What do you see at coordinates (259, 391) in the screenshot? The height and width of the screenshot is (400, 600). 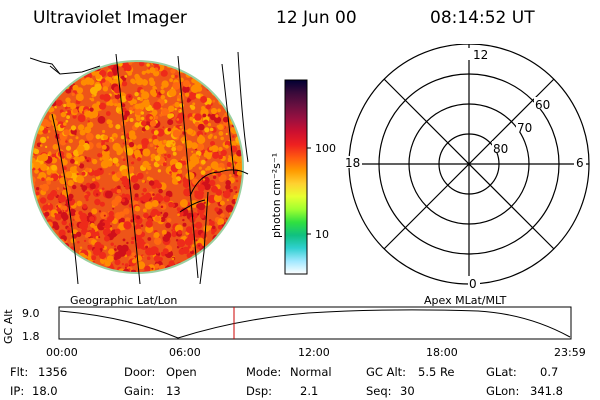 I see `dsp-label: Dsp:` at bounding box center [259, 391].